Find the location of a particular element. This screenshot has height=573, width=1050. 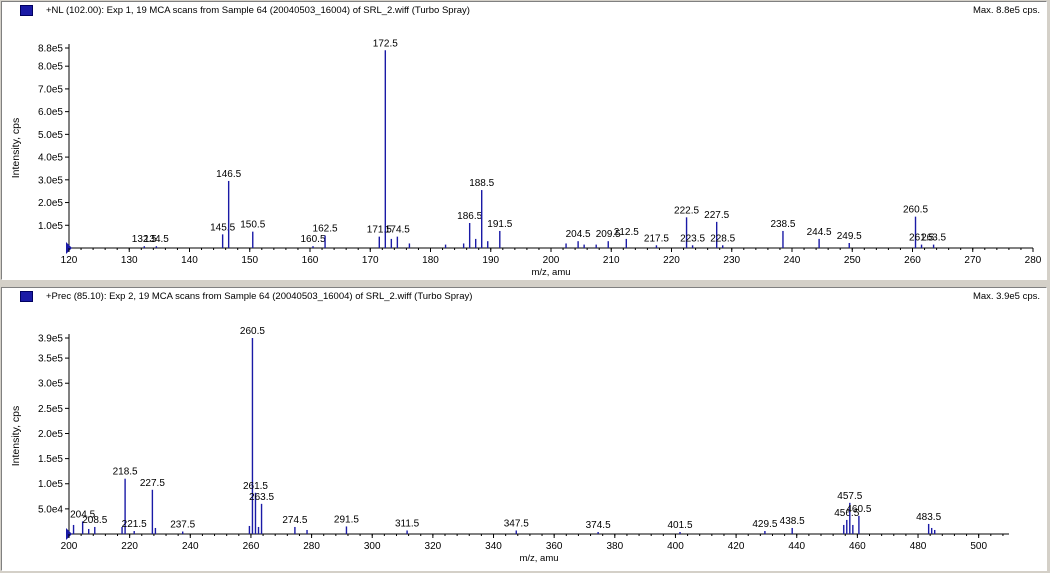

peak-label: 374.5 is located at coordinates (598, 525).